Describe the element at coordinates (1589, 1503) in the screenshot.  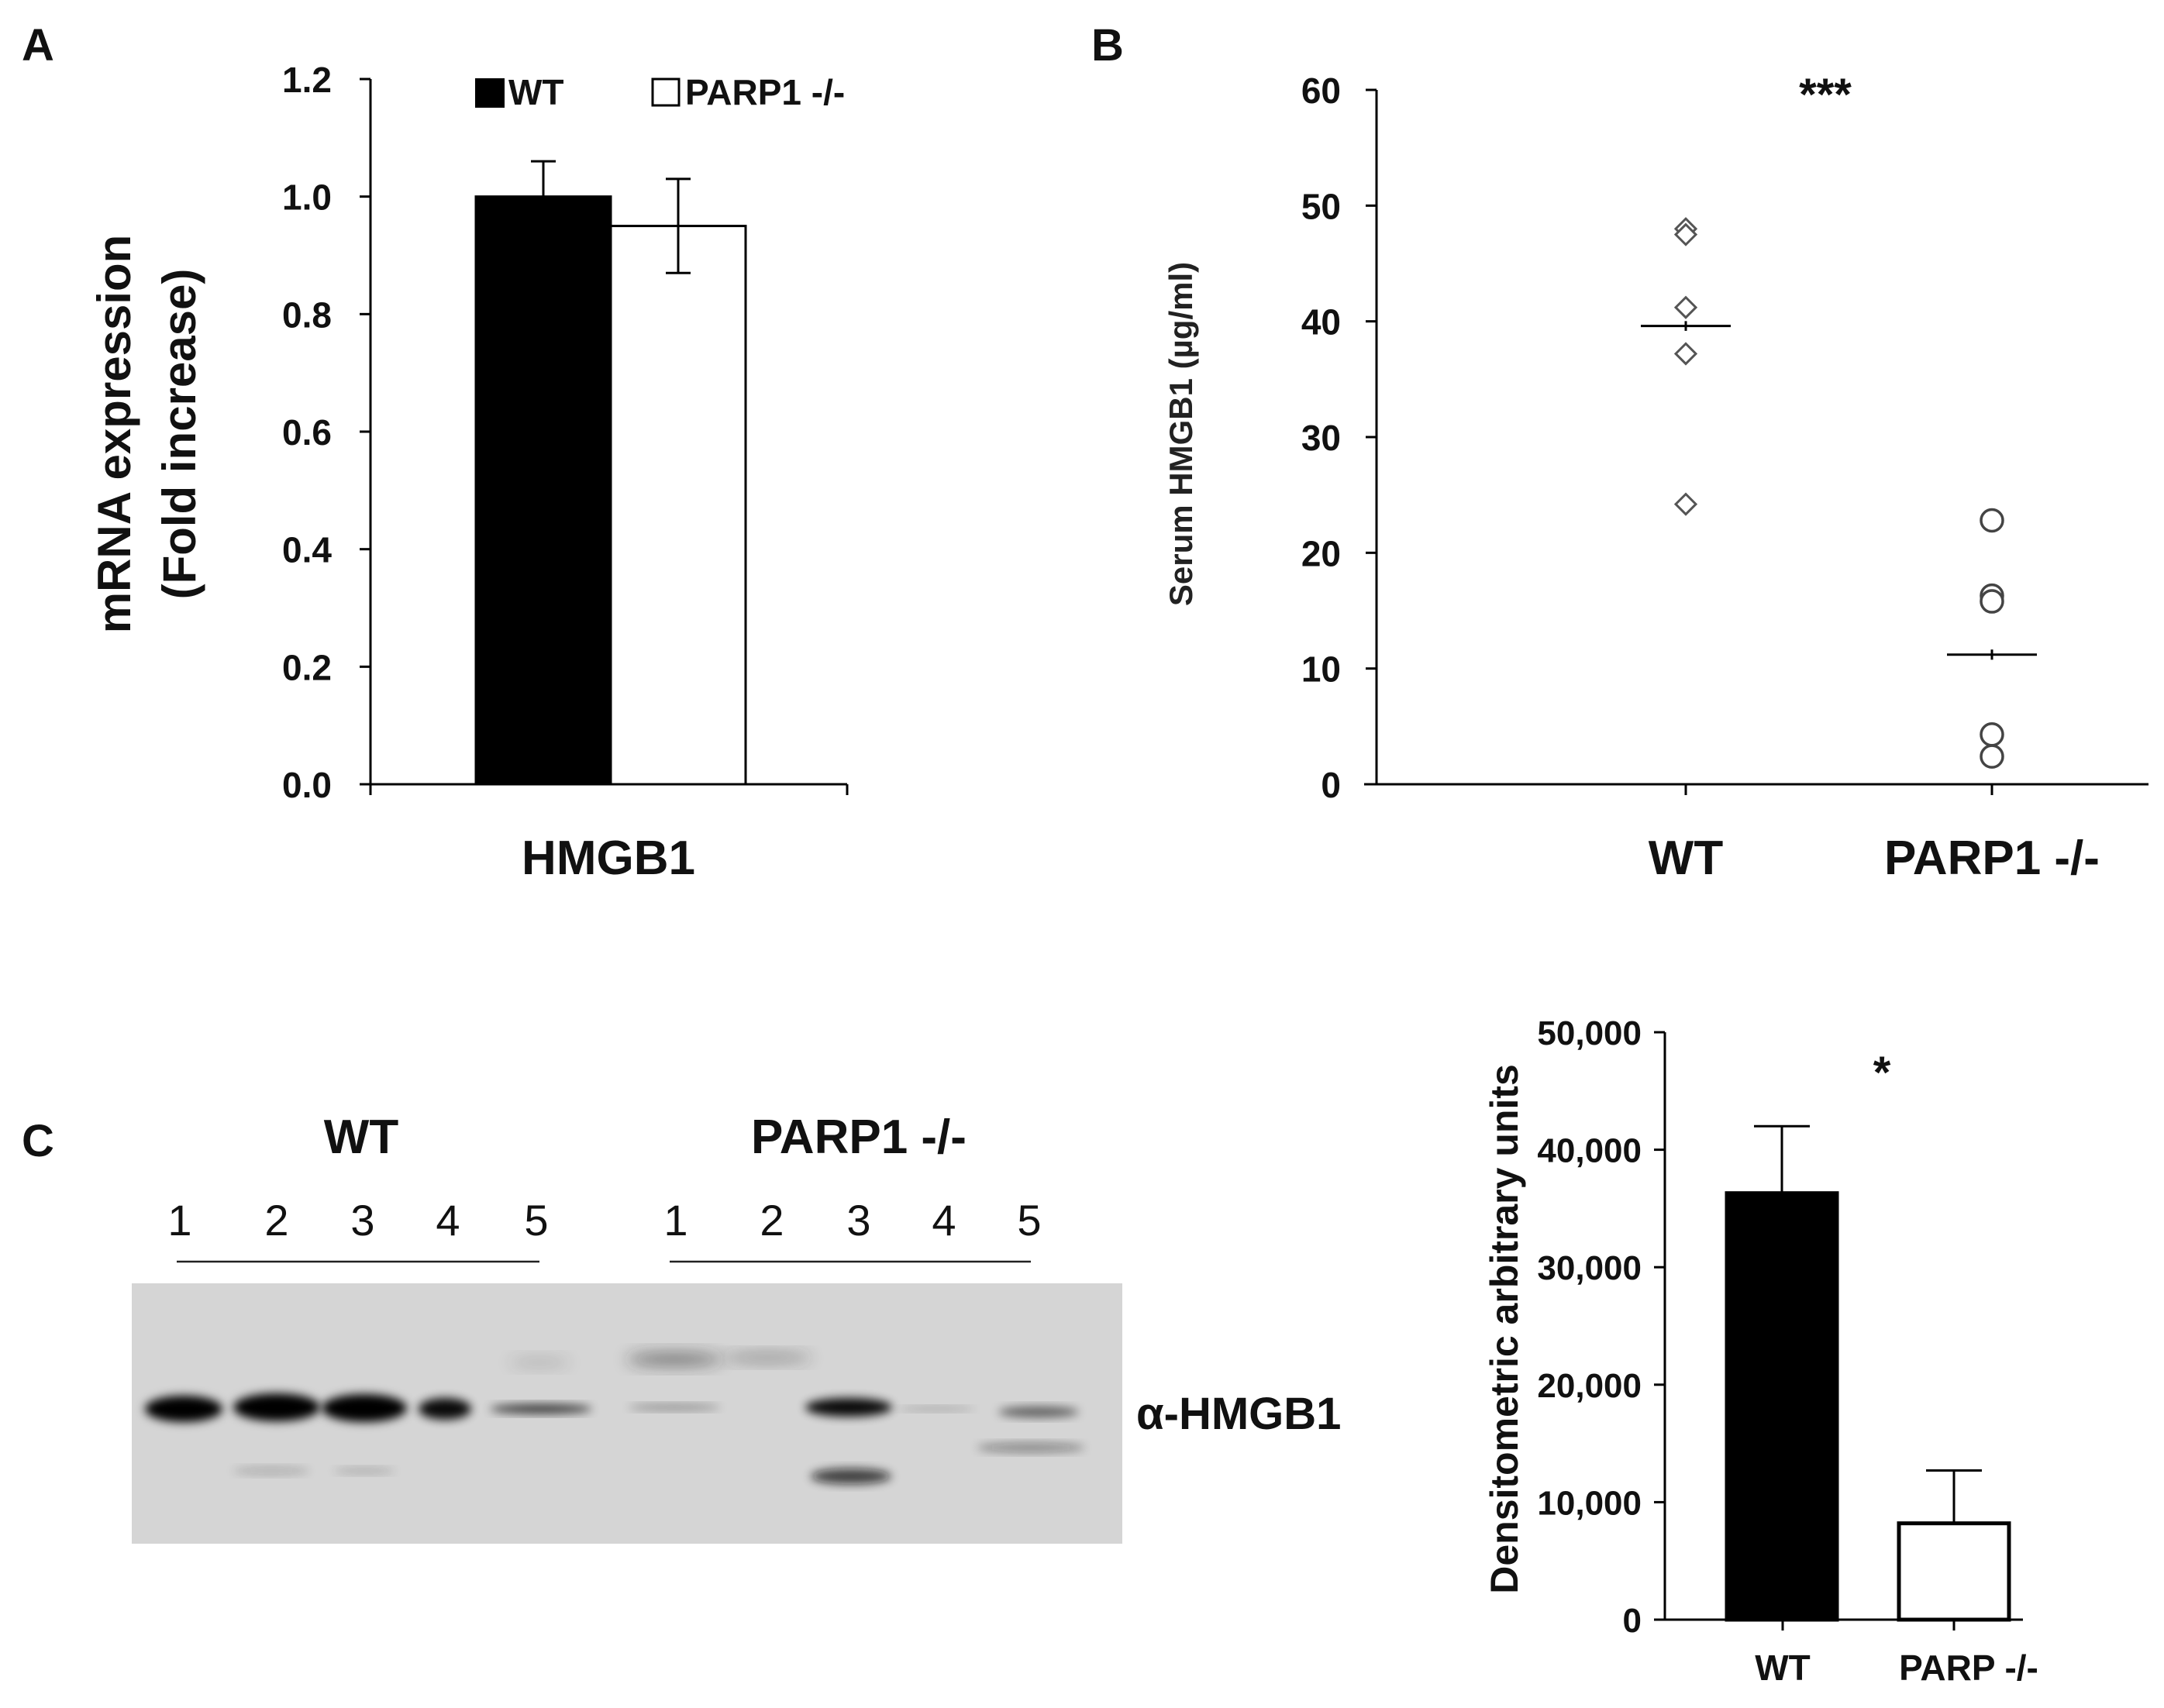
I see `d-y-tick-label: 10,000` at that location.